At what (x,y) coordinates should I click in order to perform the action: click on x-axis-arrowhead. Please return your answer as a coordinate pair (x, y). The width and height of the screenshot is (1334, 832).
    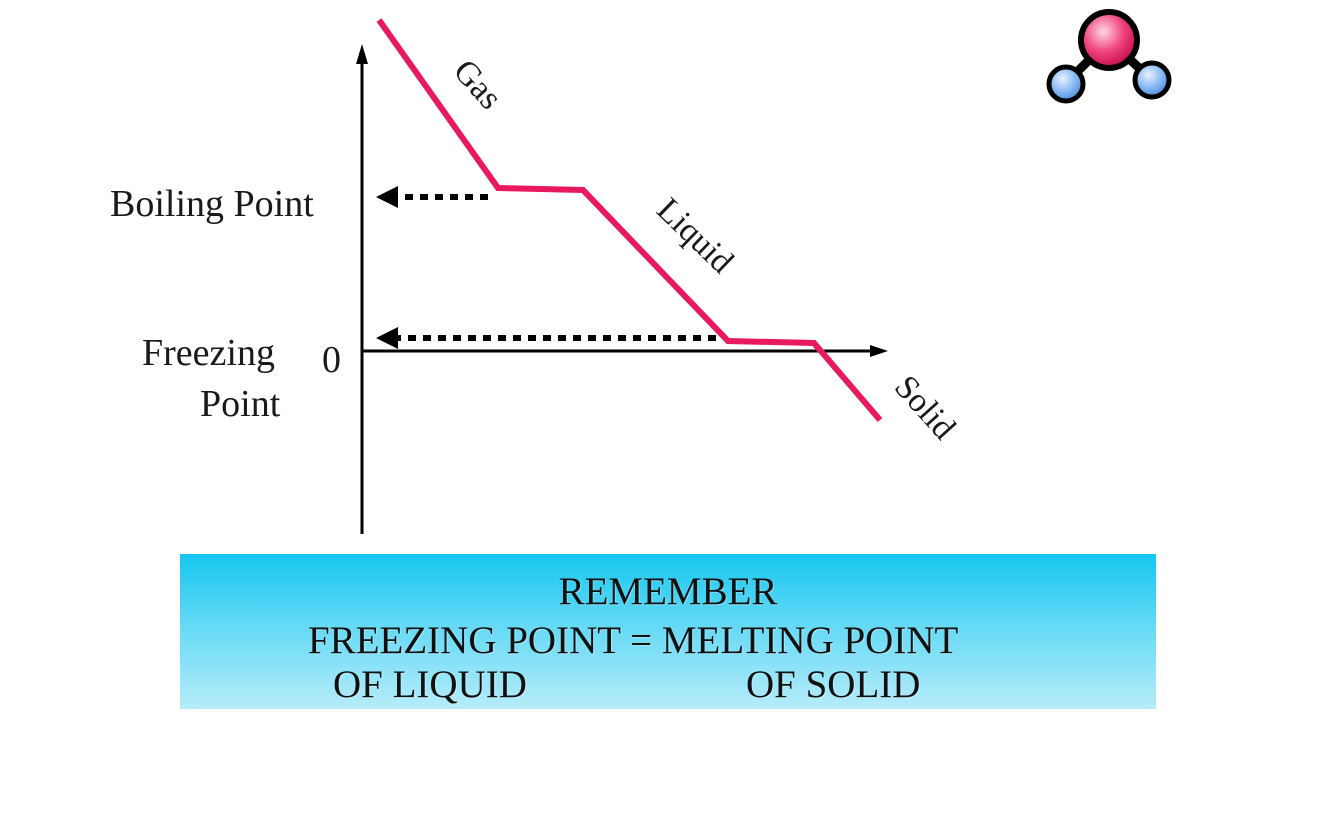
    Looking at the image, I should click on (879, 351).